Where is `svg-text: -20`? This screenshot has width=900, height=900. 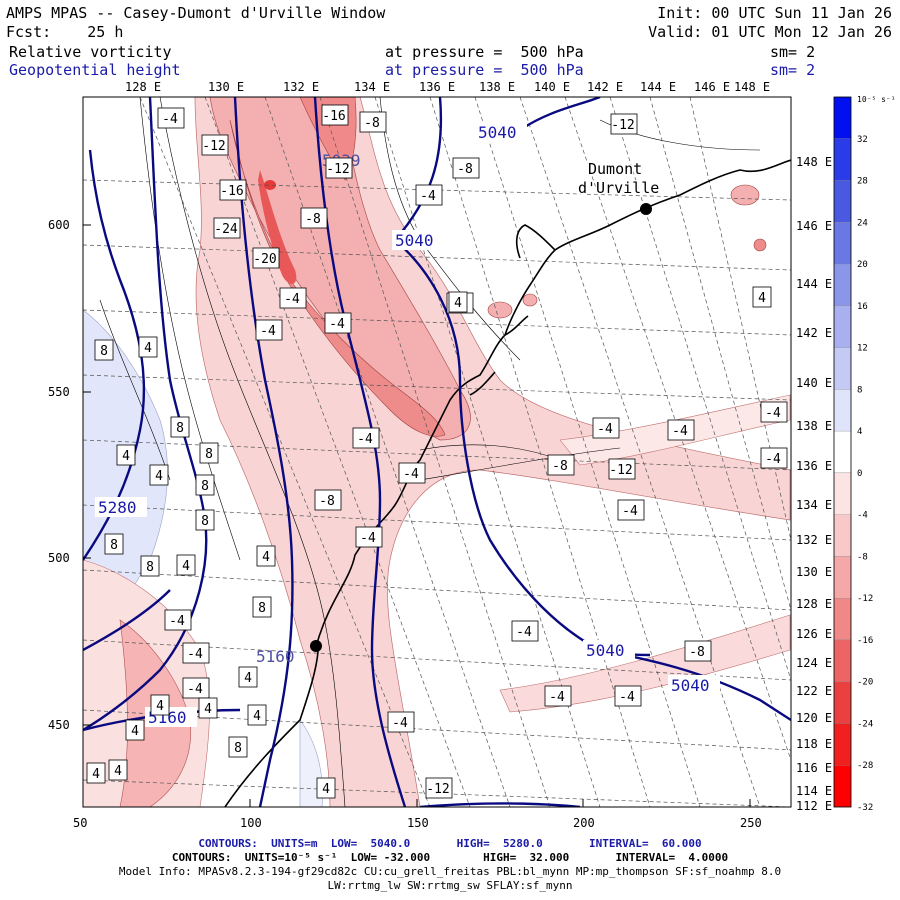
svg-text: -20 is located at coordinates (264, 259).